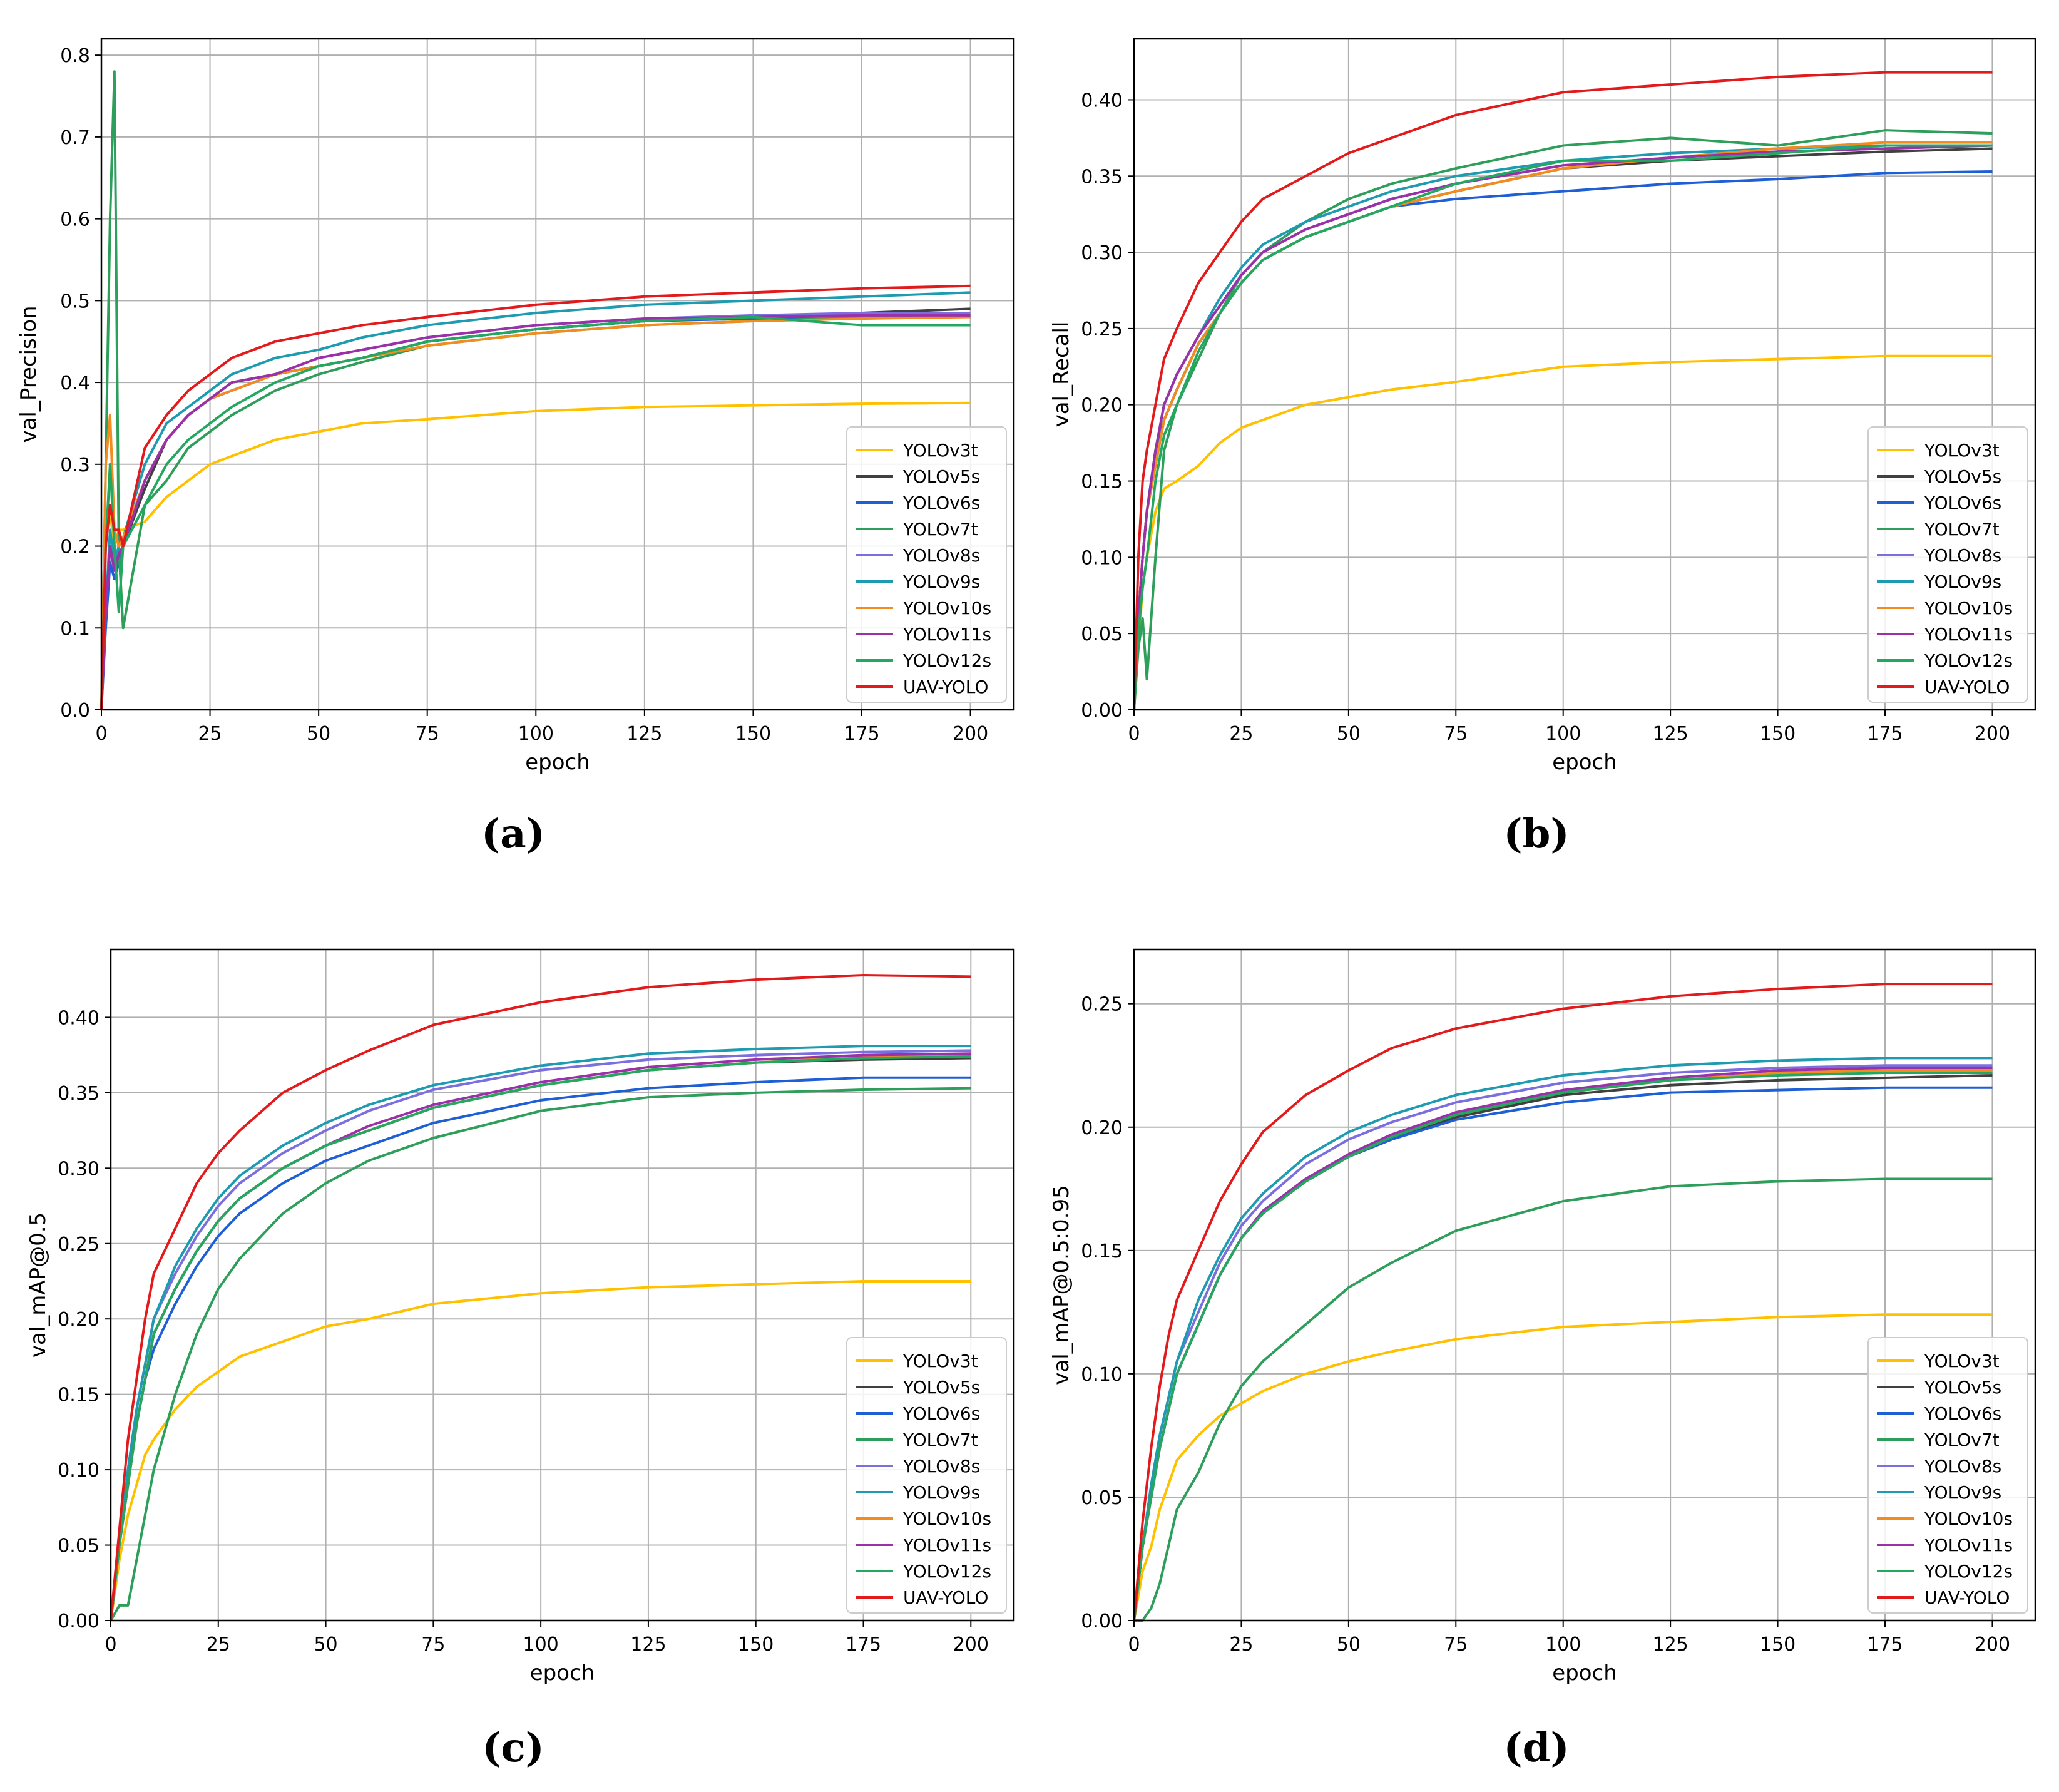 The height and width of the screenshot is (1792, 2059). Describe the element at coordinates (513, 834) in the screenshot. I see `caption-a: (a)` at that location.